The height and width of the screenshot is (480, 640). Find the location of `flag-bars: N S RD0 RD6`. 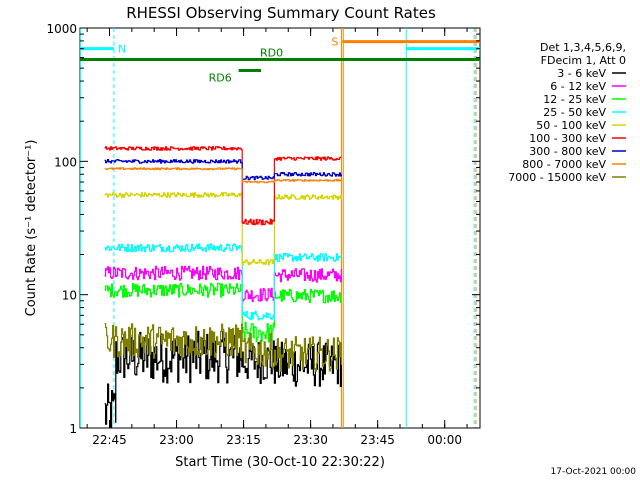

flag-bars: N S RD0 RD6 is located at coordinates (280, 60).